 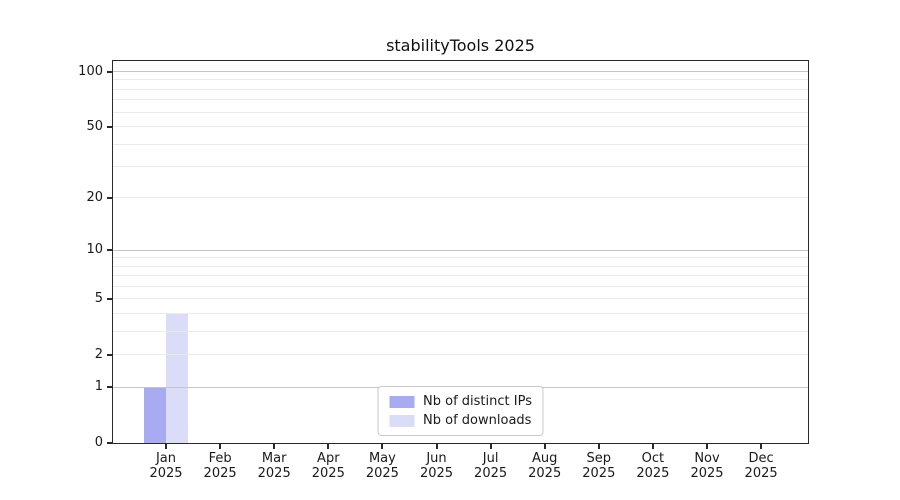 I want to click on x-tick-month: Dec, so click(x=761, y=458).